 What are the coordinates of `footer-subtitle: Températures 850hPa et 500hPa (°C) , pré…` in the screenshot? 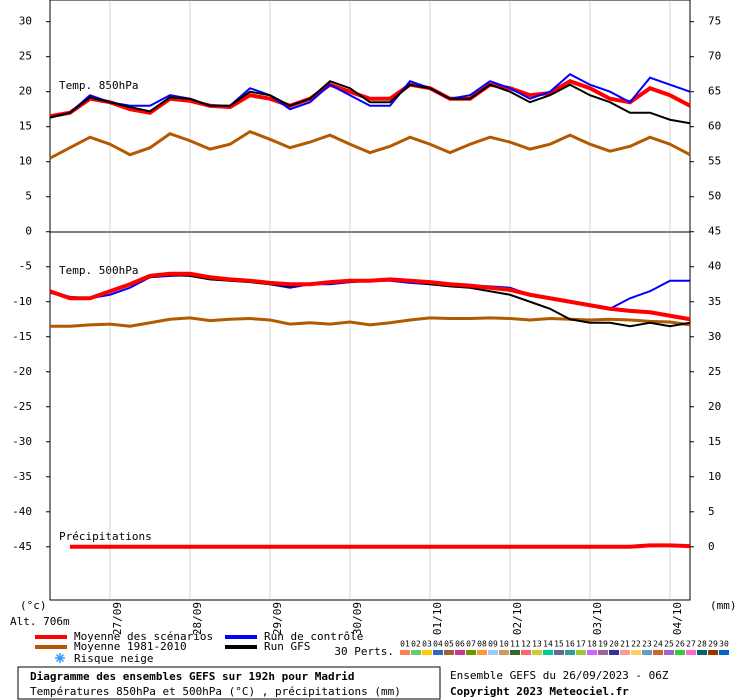 It's located at (215, 691).